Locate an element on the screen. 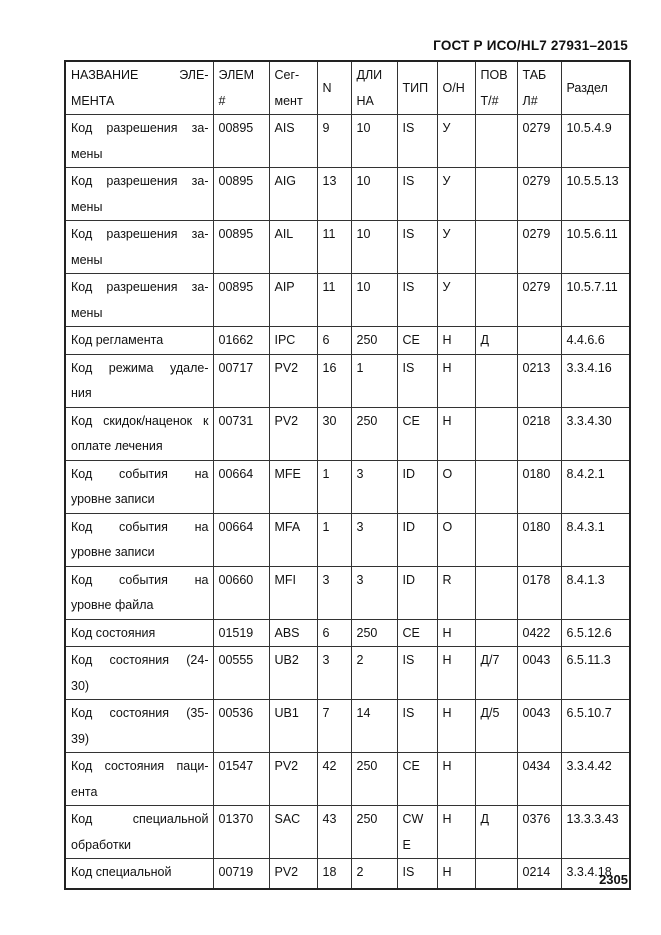 The image size is (661, 935). cell-tbl: 0214 is located at coordinates (539, 874).